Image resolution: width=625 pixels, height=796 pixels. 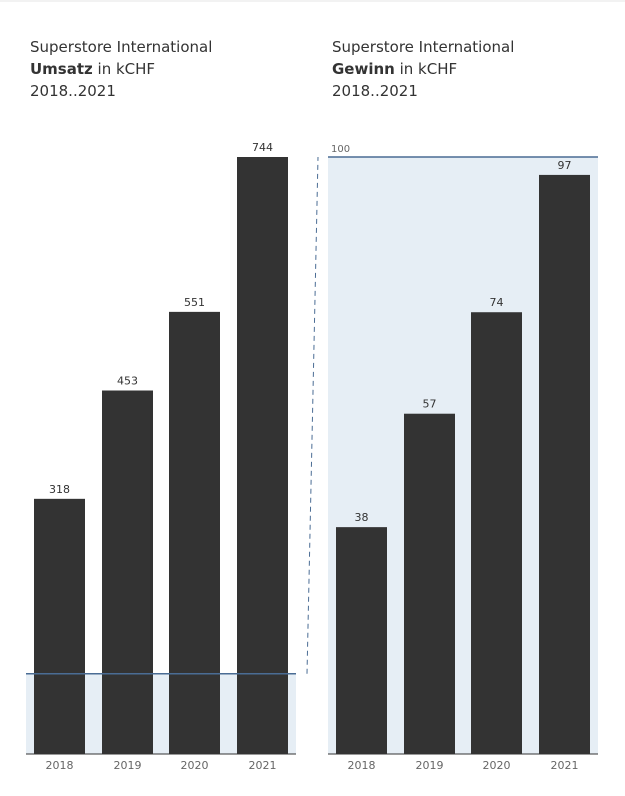 What do you see at coordinates (127, 572) in the screenshot?
I see `umsatz-bar-2019` at bounding box center [127, 572].